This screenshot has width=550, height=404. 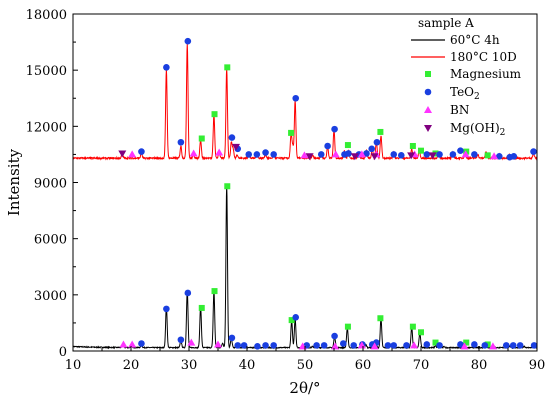 What do you see at coordinates (483, 57) in the screenshot?
I see `legend-entry-label: 180°C 10D` at bounding box center [483, 57].